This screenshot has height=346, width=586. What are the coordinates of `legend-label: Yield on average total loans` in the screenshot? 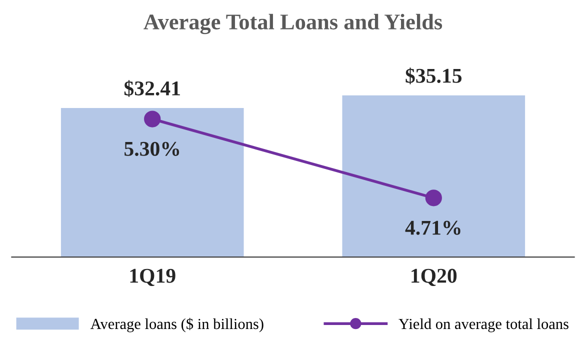 It's located at (483, 325).